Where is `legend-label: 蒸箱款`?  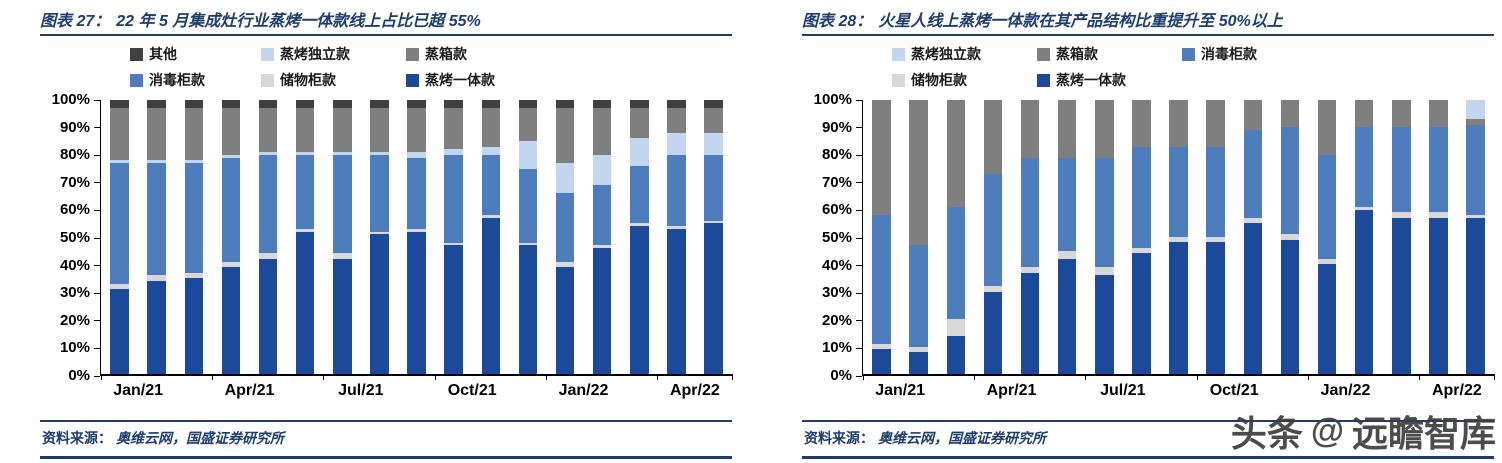
legend-label: 蒸箱款 is located at coordinates (1077, 54).